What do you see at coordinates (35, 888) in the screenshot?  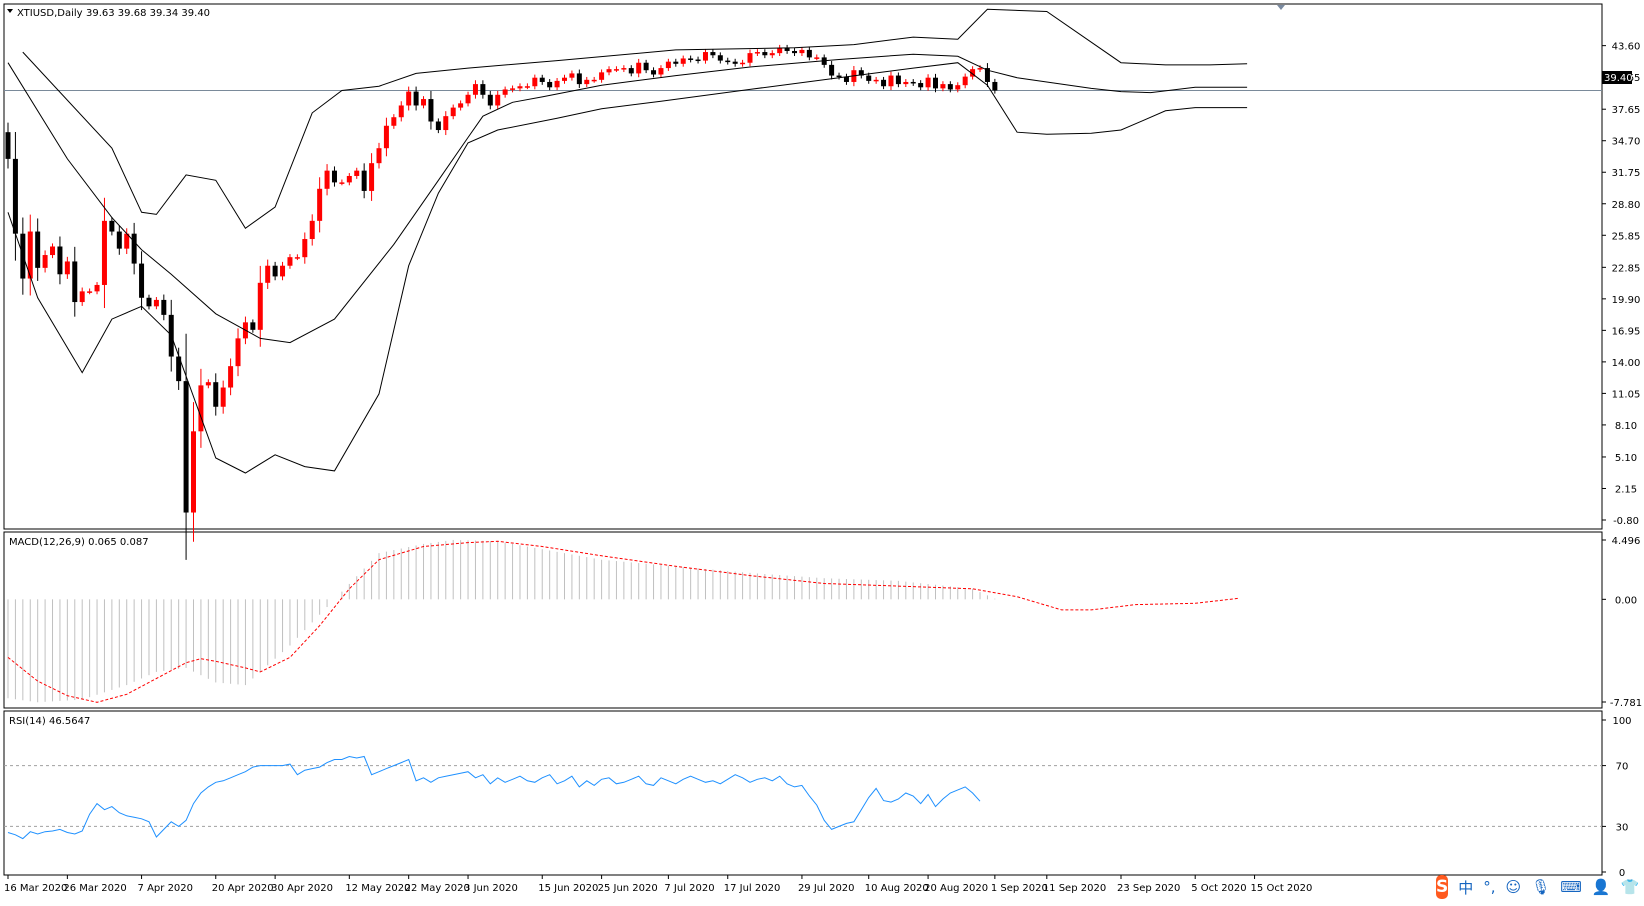 I see `time-tick-label: 16 Mar 2020` at bounding box center [35, 888].